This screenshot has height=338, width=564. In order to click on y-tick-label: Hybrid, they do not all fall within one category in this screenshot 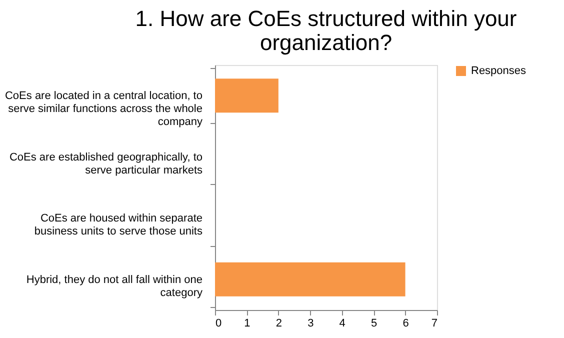, I will do `click(114, 286)`.